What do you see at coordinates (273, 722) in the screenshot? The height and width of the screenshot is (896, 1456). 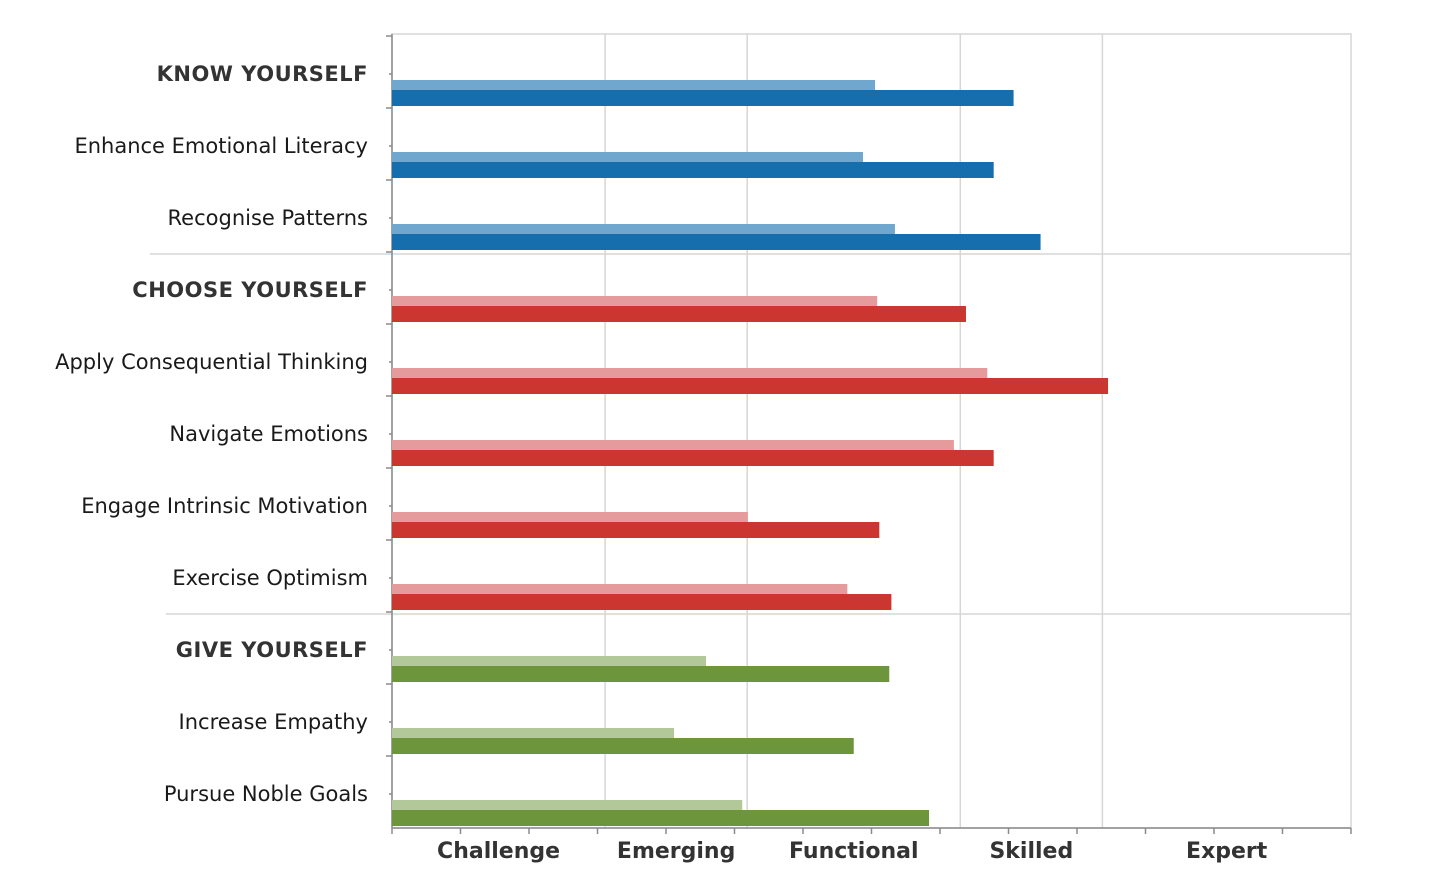 I see `row-label: Increase Empathy` at bounding box center [273, 722].